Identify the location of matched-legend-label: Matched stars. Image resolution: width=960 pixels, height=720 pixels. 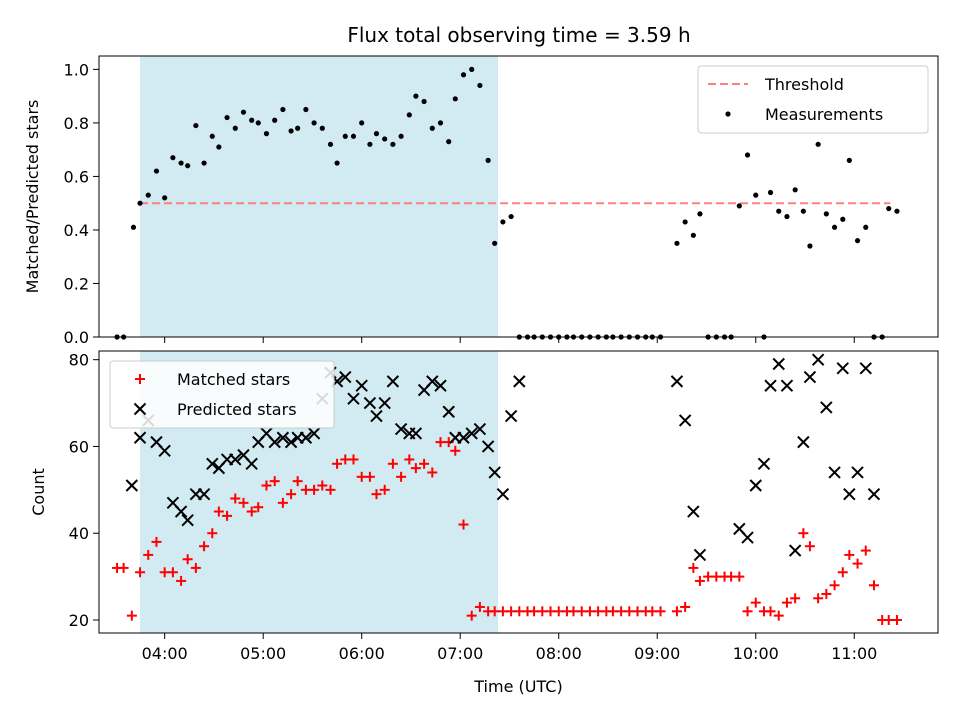
(233, 379).